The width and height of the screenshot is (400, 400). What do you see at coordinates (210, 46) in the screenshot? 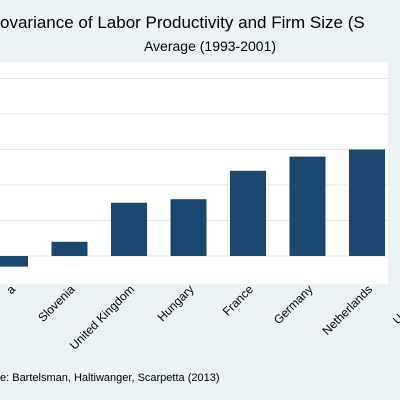
I see `chart-subtitle: Average (1993-2001)` at bounding box center [210, 46].